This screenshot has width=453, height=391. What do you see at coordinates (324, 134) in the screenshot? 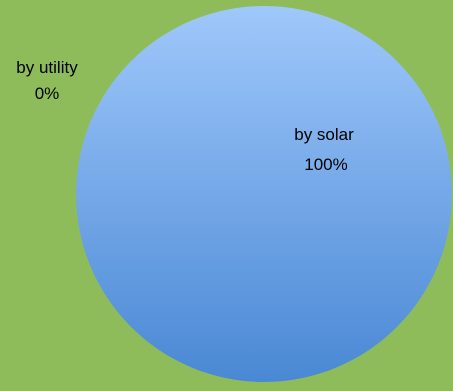
I see `slice-label-by-solar: by solar` at bounding box center [324, 134].